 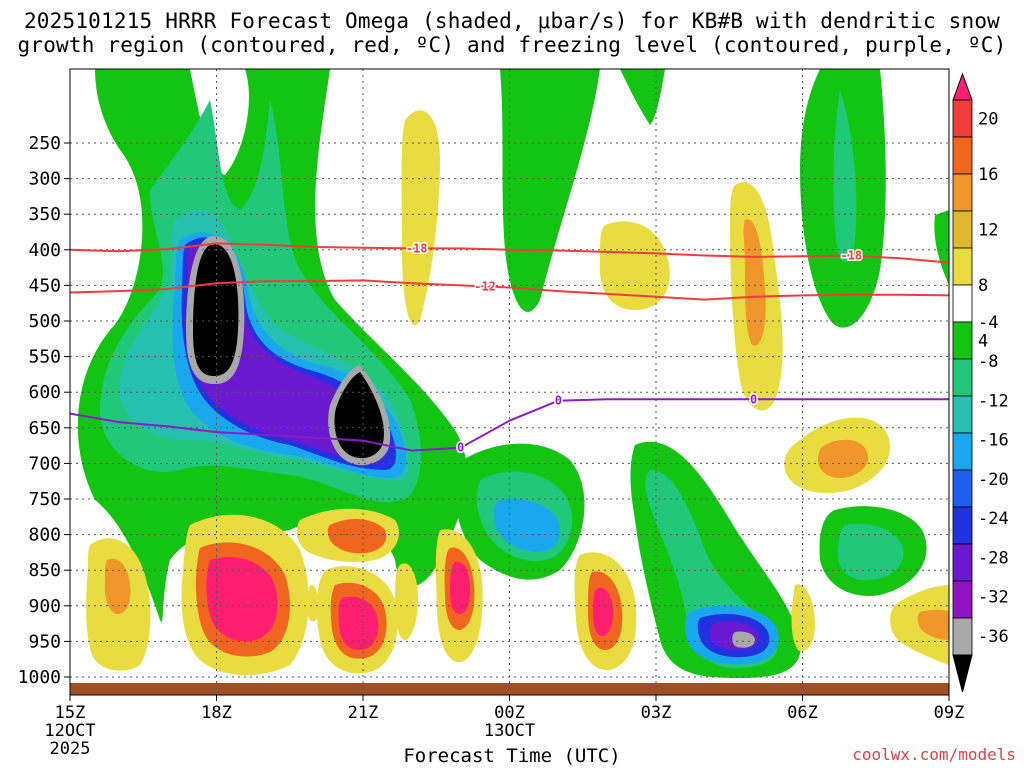 I want to click on colorbar-label: 16, so click(x=988, y=175).